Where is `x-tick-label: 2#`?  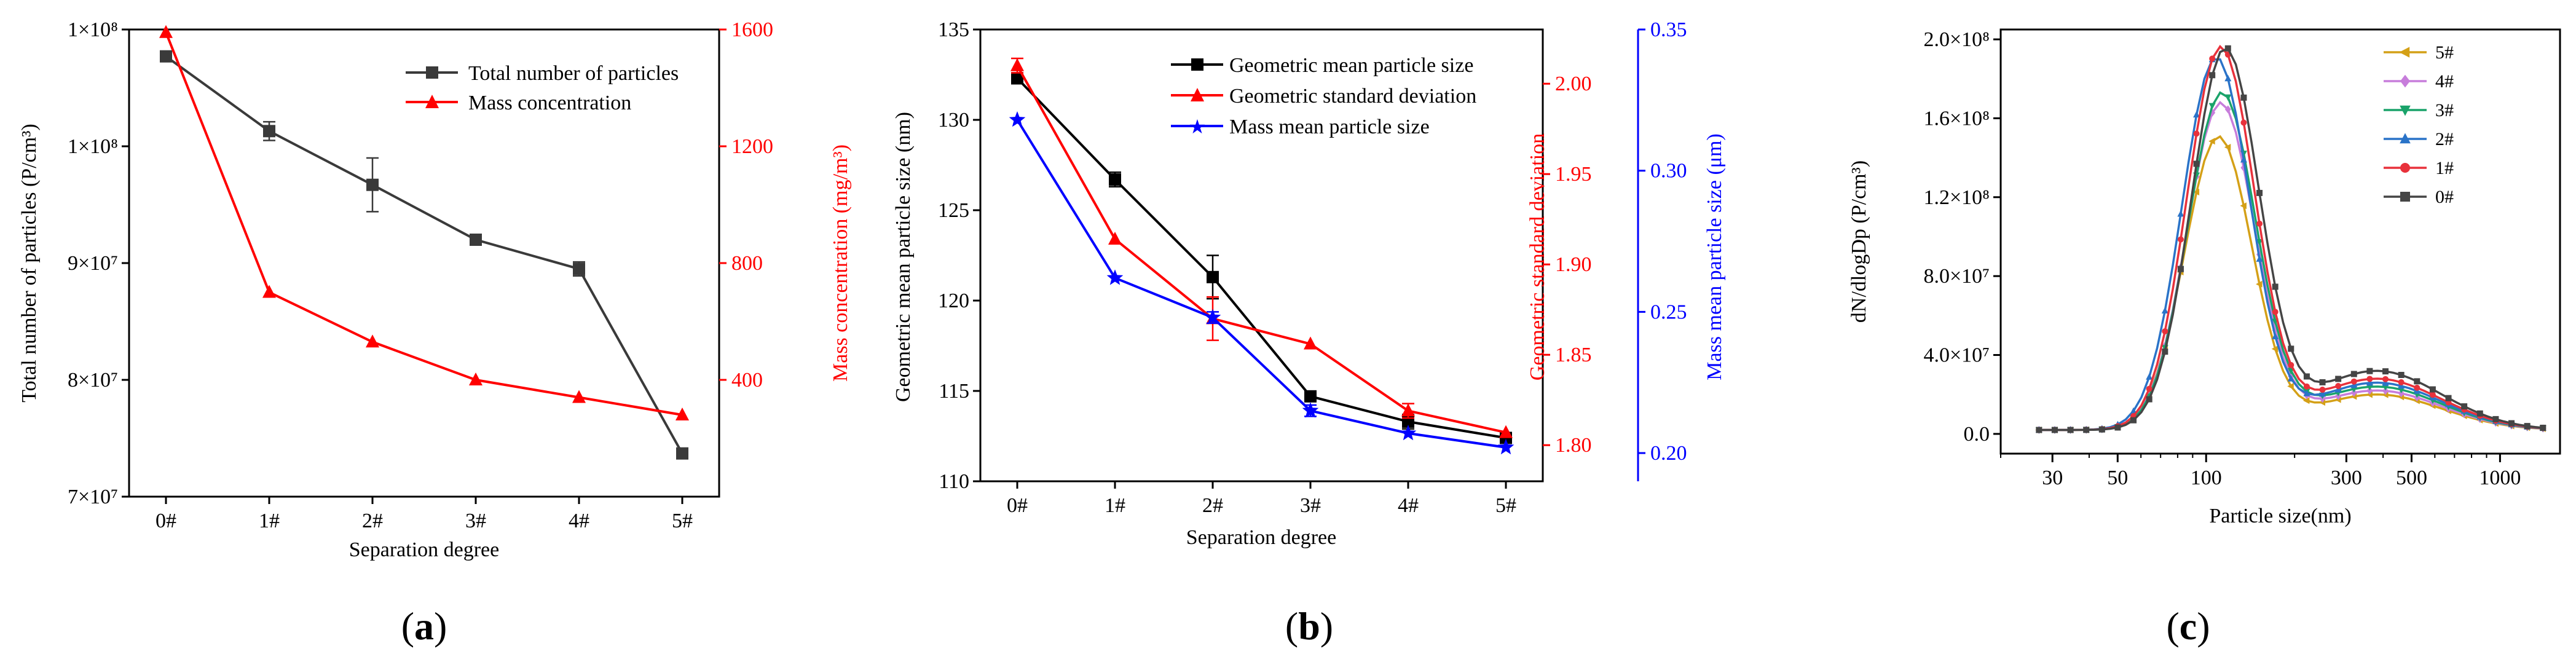 x-tick-label: 2# is located at coordinates (373, 521).